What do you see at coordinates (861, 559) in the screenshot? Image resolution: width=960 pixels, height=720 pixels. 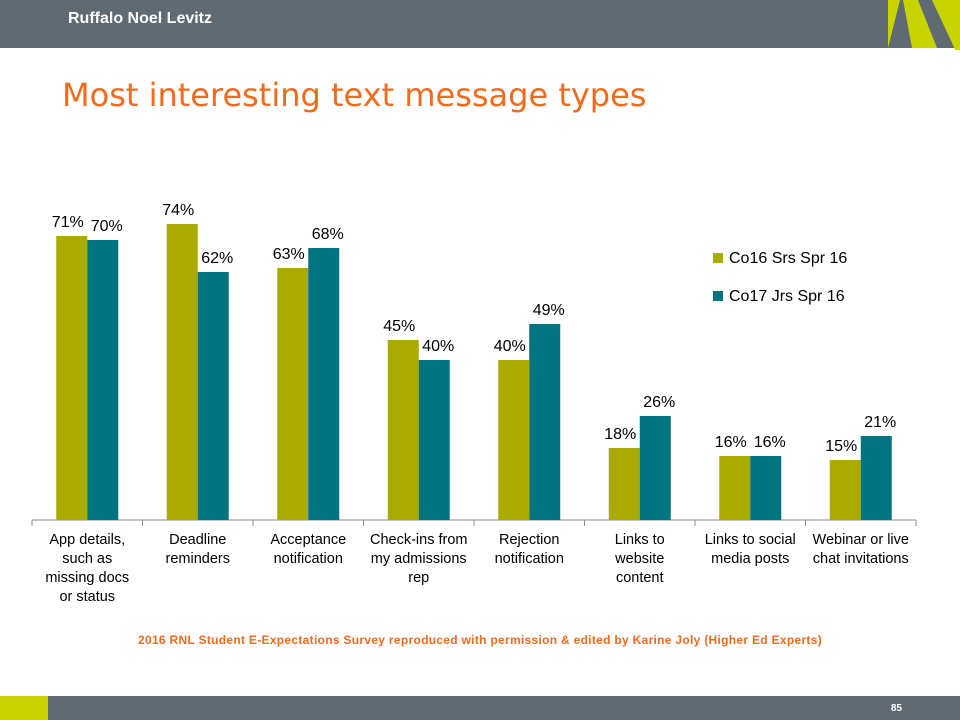 I see `category-label: chat invitations` at bounding box center [861, 559].